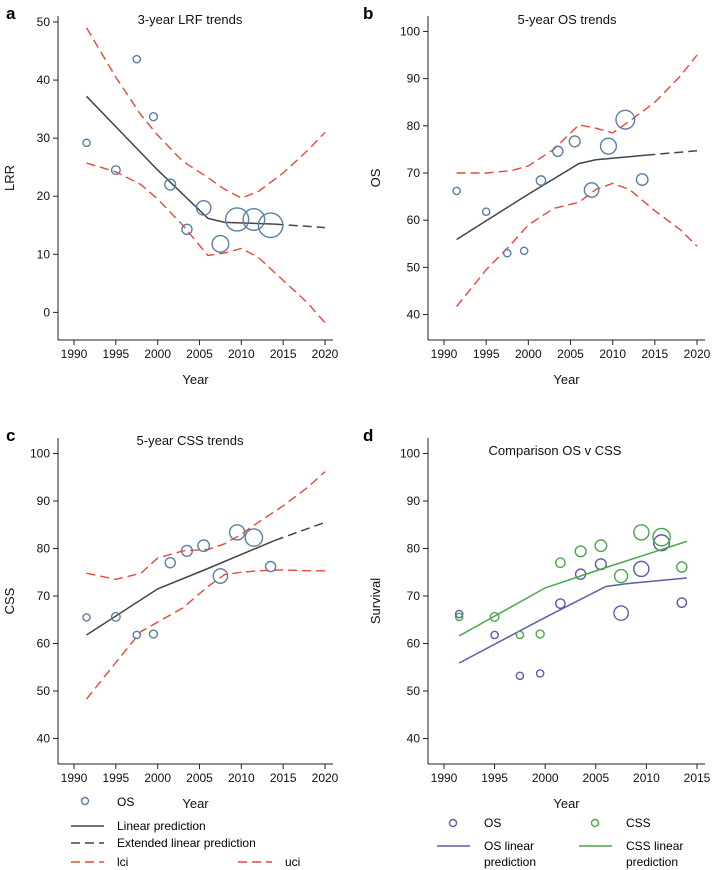 The height and width of the screenshot is (870, 712). I want to click on linear-prediction-b, so click(551, 197).